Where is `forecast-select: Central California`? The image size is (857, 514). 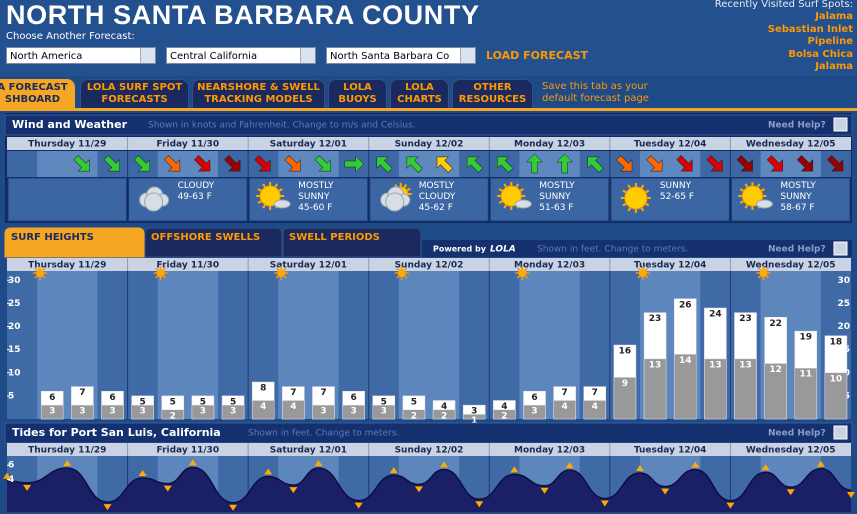 forecast-select: Central California is located at coordinates (241, 55).